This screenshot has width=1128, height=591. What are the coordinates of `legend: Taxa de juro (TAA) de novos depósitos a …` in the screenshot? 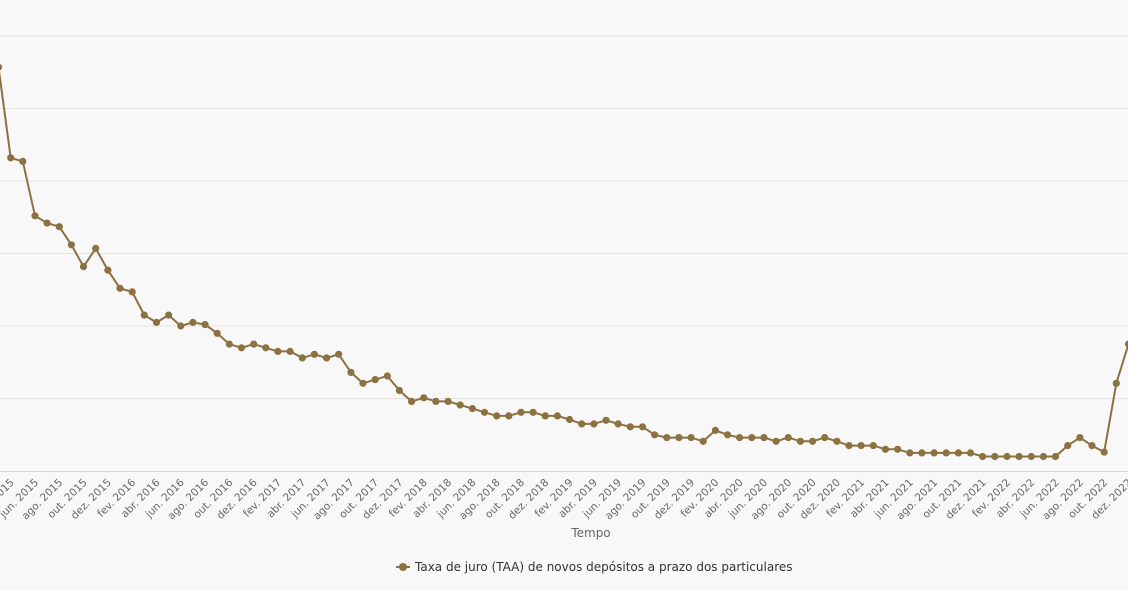 It's located at (594, 567).